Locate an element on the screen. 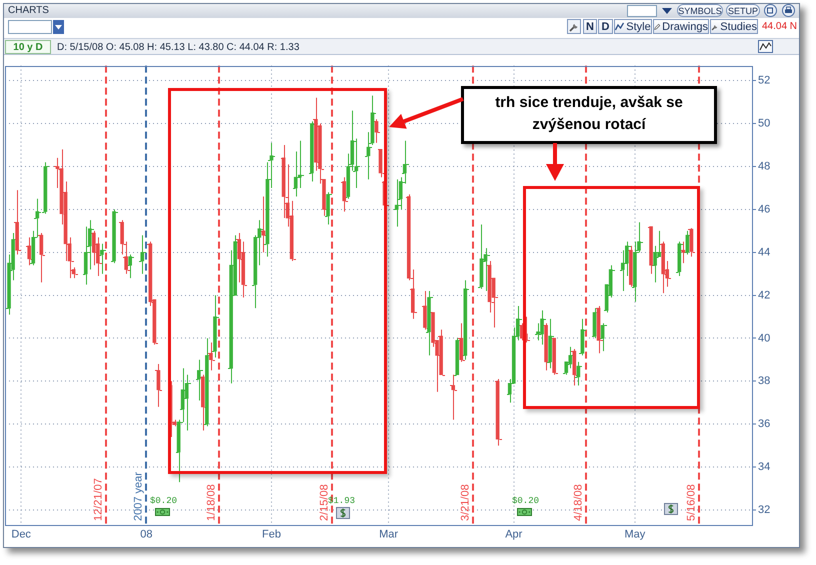 The width and height of the screenshot is (816, 565). chart-subtitle: D: 5/15/08 O: 45.08 H: 45.13 L: 43.80 C: 44.04 R: 1.33 is located at coordinates (178, 47).